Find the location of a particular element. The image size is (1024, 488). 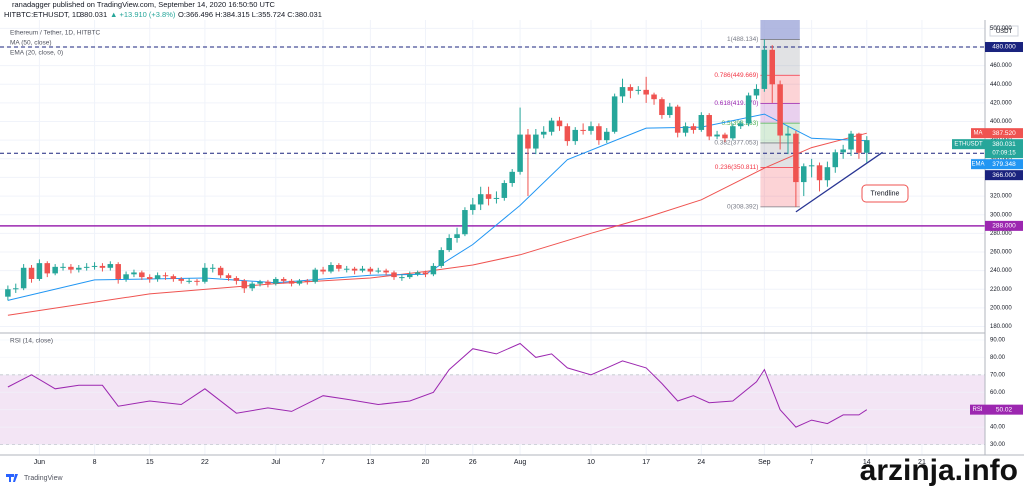

branding-logo is located at coordinates (12, 478).